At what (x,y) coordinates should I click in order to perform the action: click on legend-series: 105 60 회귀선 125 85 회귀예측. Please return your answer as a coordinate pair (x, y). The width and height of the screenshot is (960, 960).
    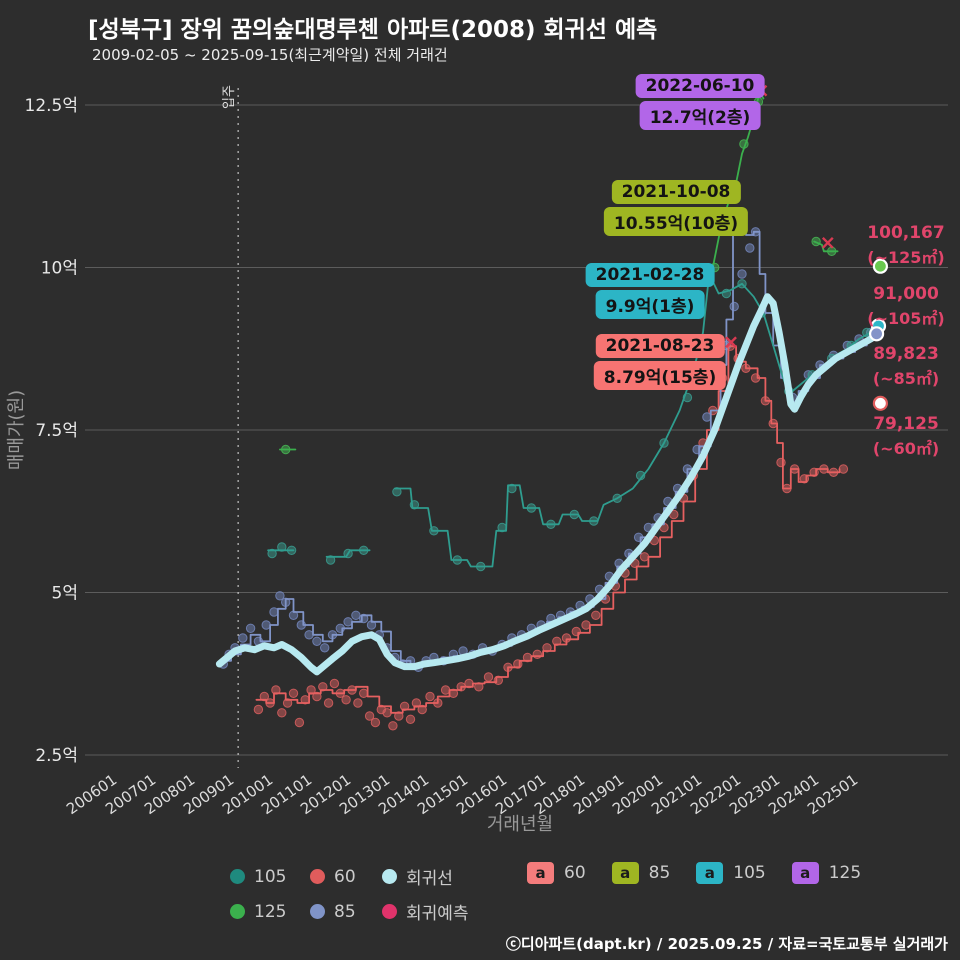
    Looking at the image, I should click on (349, 894).